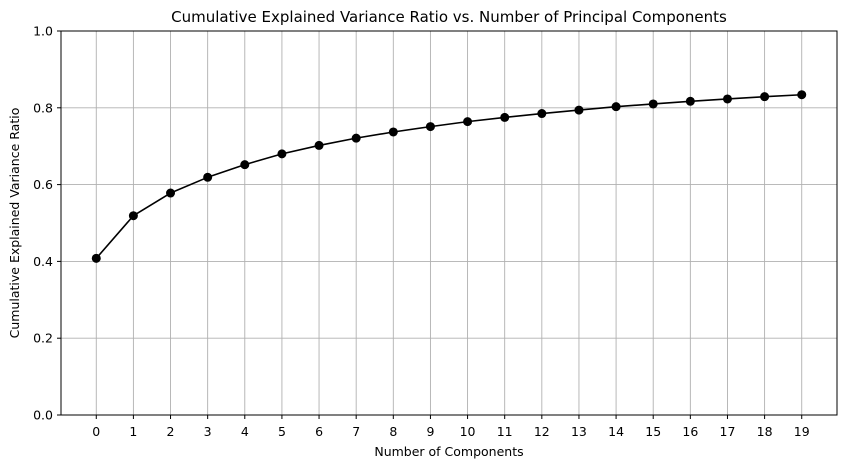 The image size is (846, 468). Describe the element at coordinates (96, 431) in the screenshot. I see `x-tick-label: 0` at that location.